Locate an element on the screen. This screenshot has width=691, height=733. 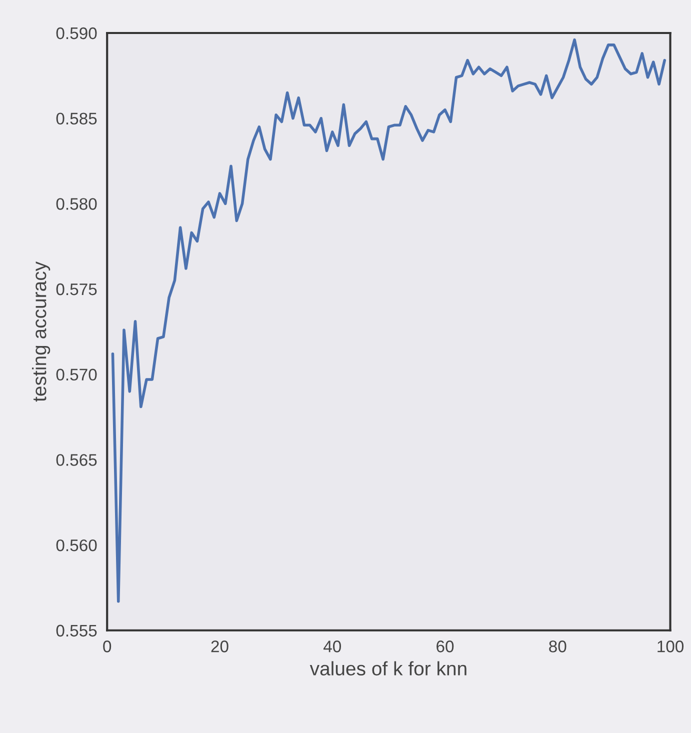
y-tick-label: 0.560 is located at coordinates (76, 545).